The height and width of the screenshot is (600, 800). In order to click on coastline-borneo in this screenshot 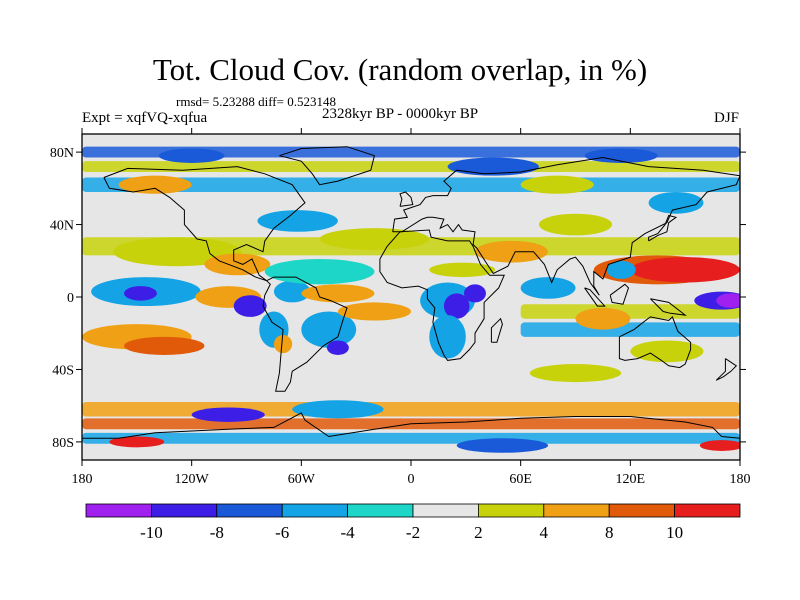, I will do `click(619, 294)`.